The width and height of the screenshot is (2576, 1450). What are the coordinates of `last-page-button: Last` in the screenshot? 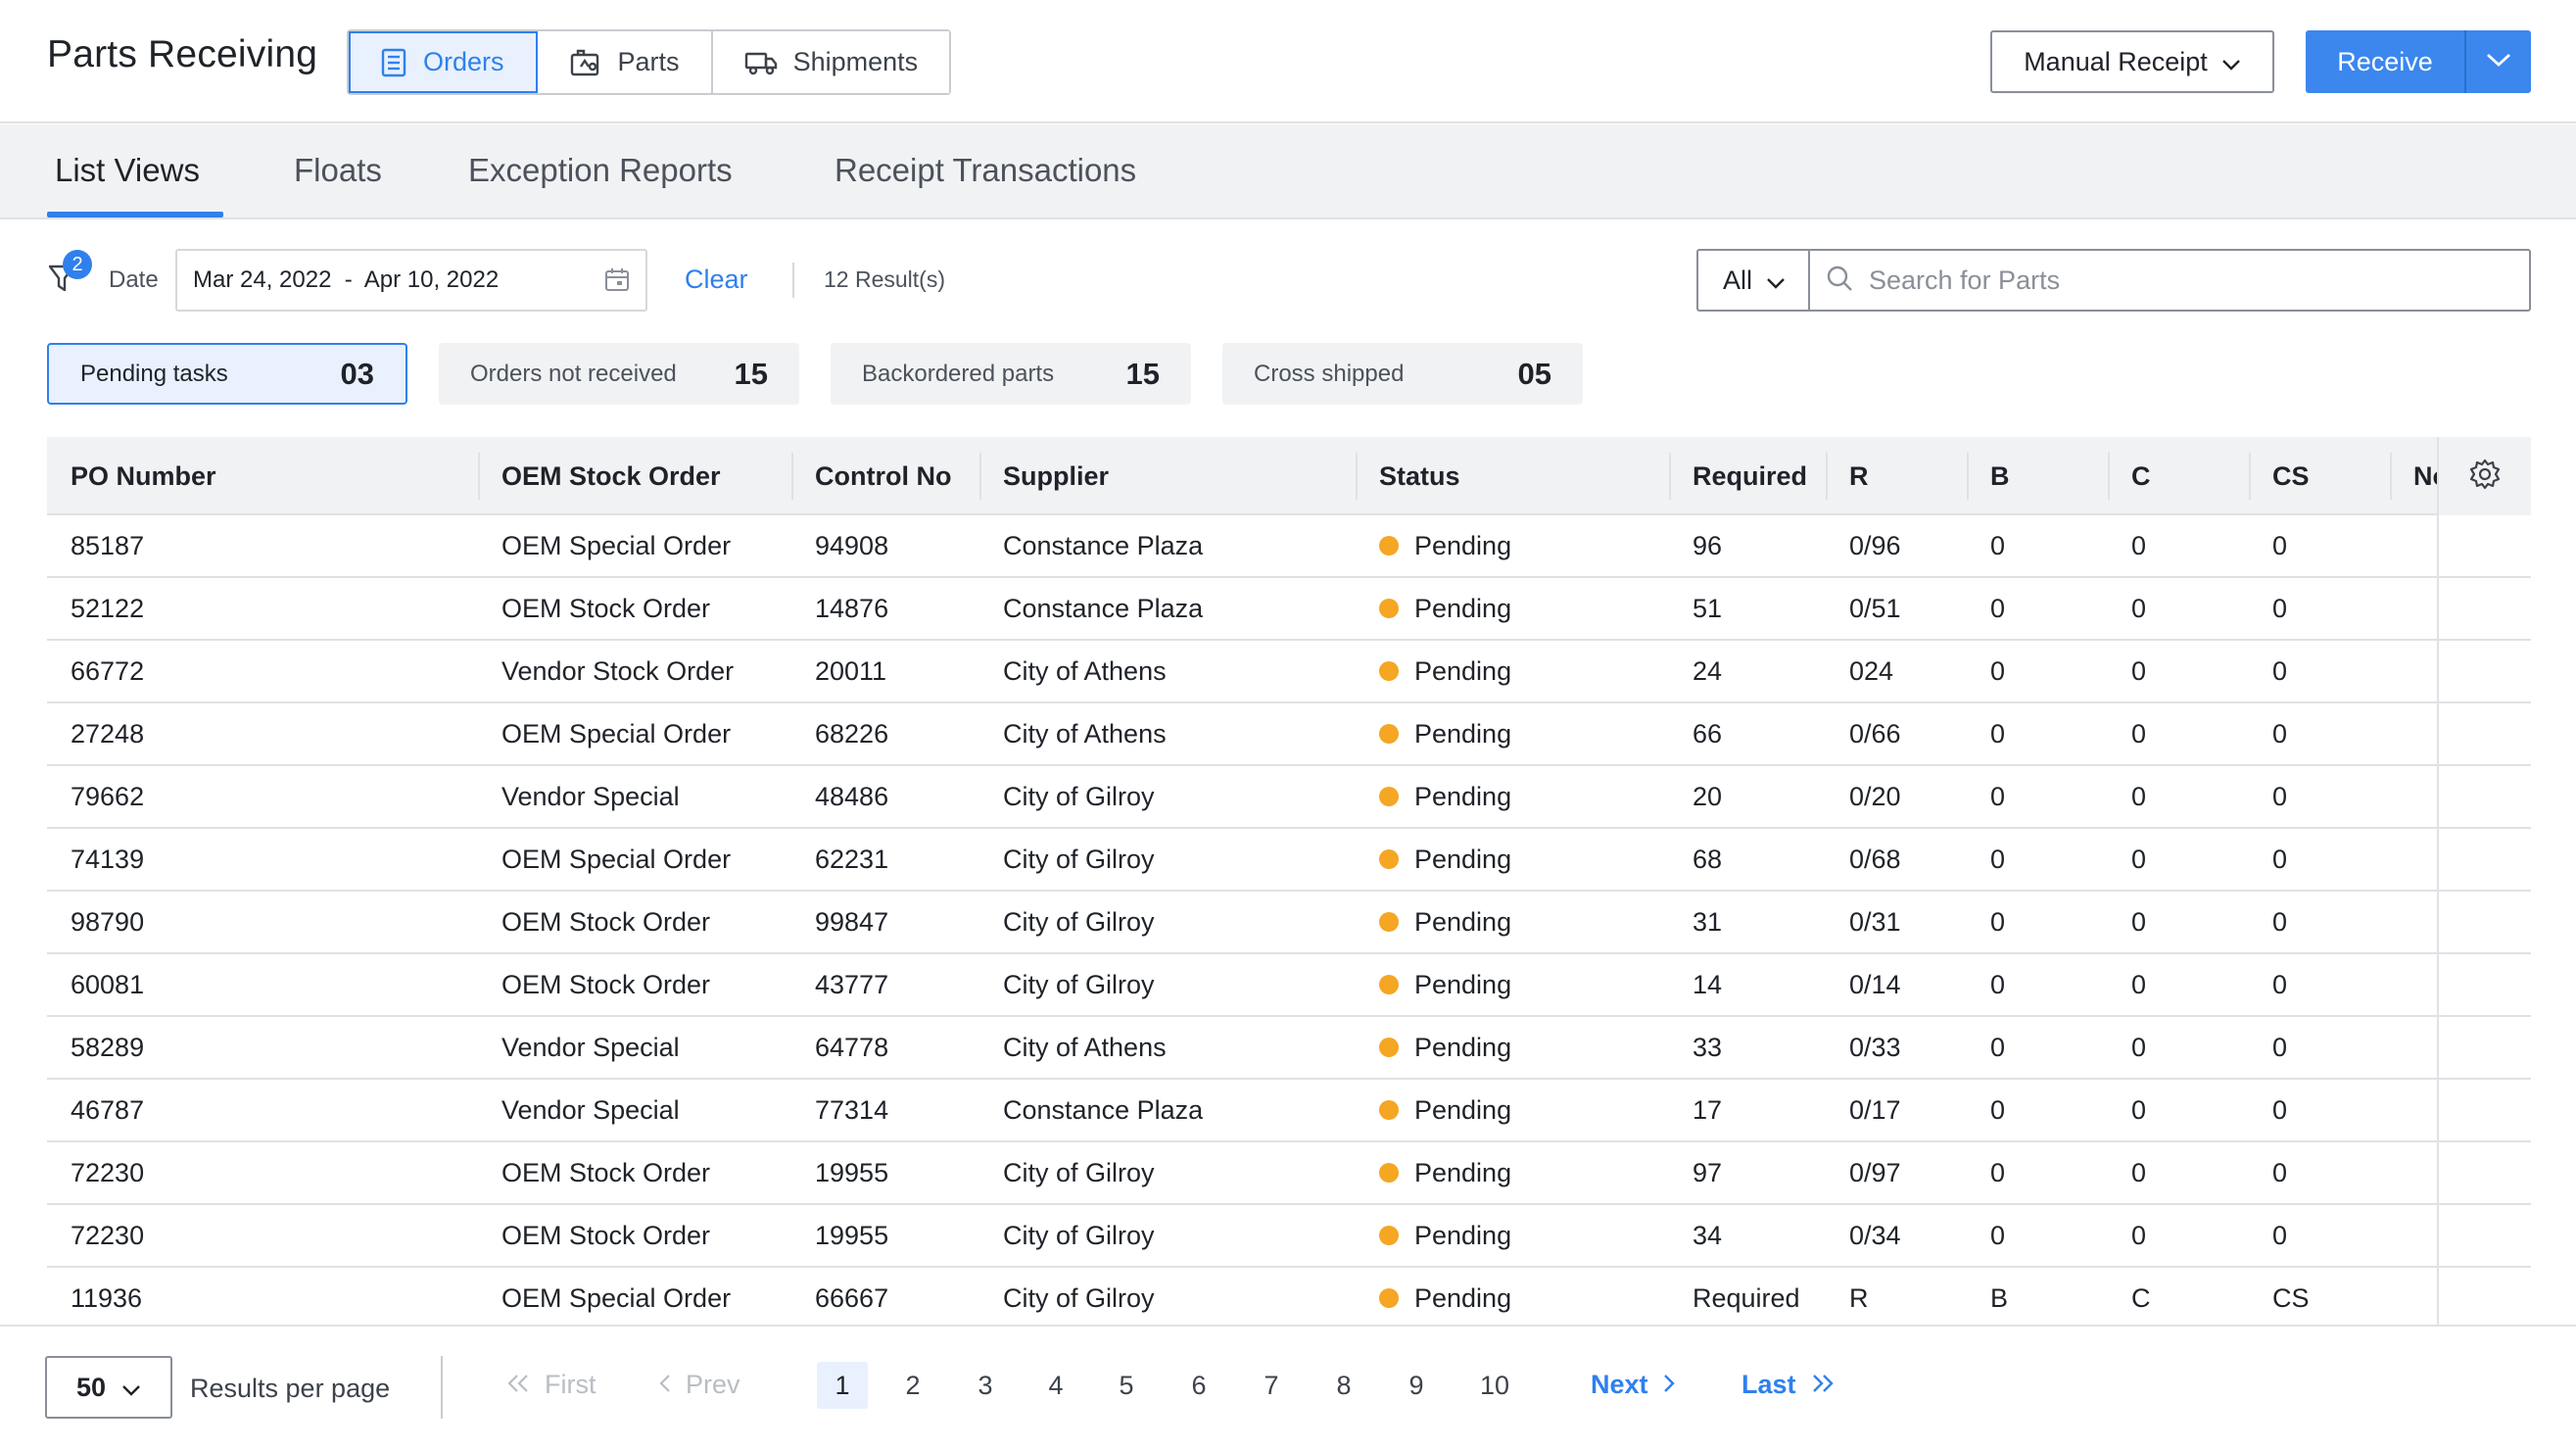 It's located at (1789, 1385).